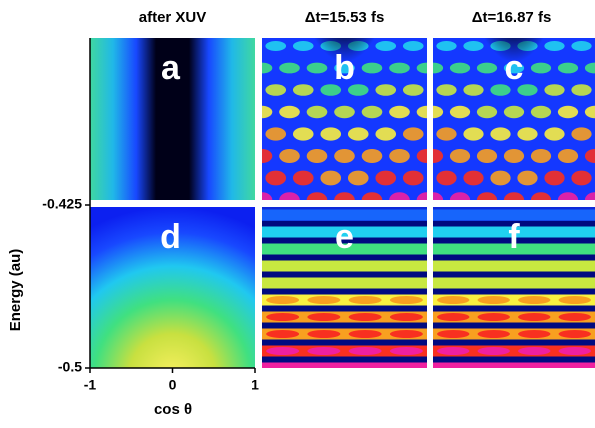 The image size is (595, 428). What do you see at coordinates (173, 385) in the screenshot?
I see `x-tick-label: 0` at bounding box center [173, 385].